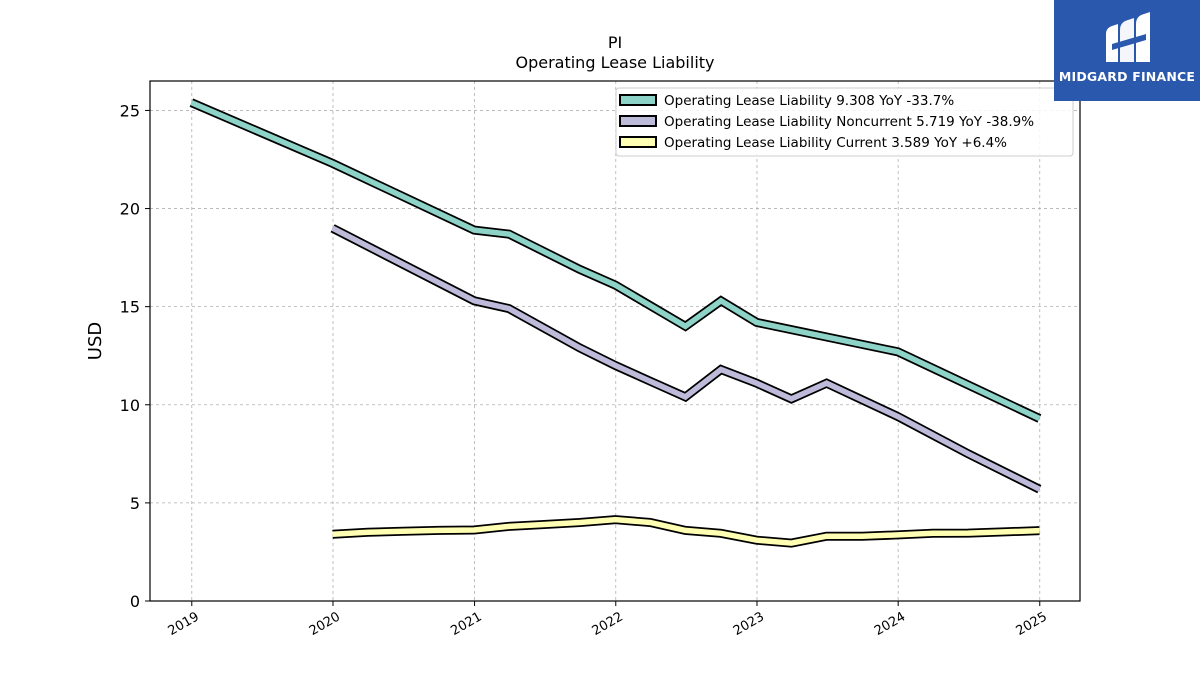  Describe the element at coordinates (466, 624) in the screenshot. I see `x-tick-label: 2021` at that location.